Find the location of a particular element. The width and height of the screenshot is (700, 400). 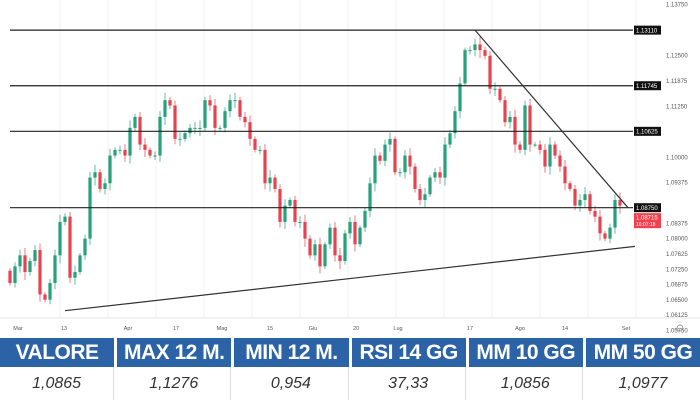

x-tick-label: 20 is located at coordinates (356, 329).